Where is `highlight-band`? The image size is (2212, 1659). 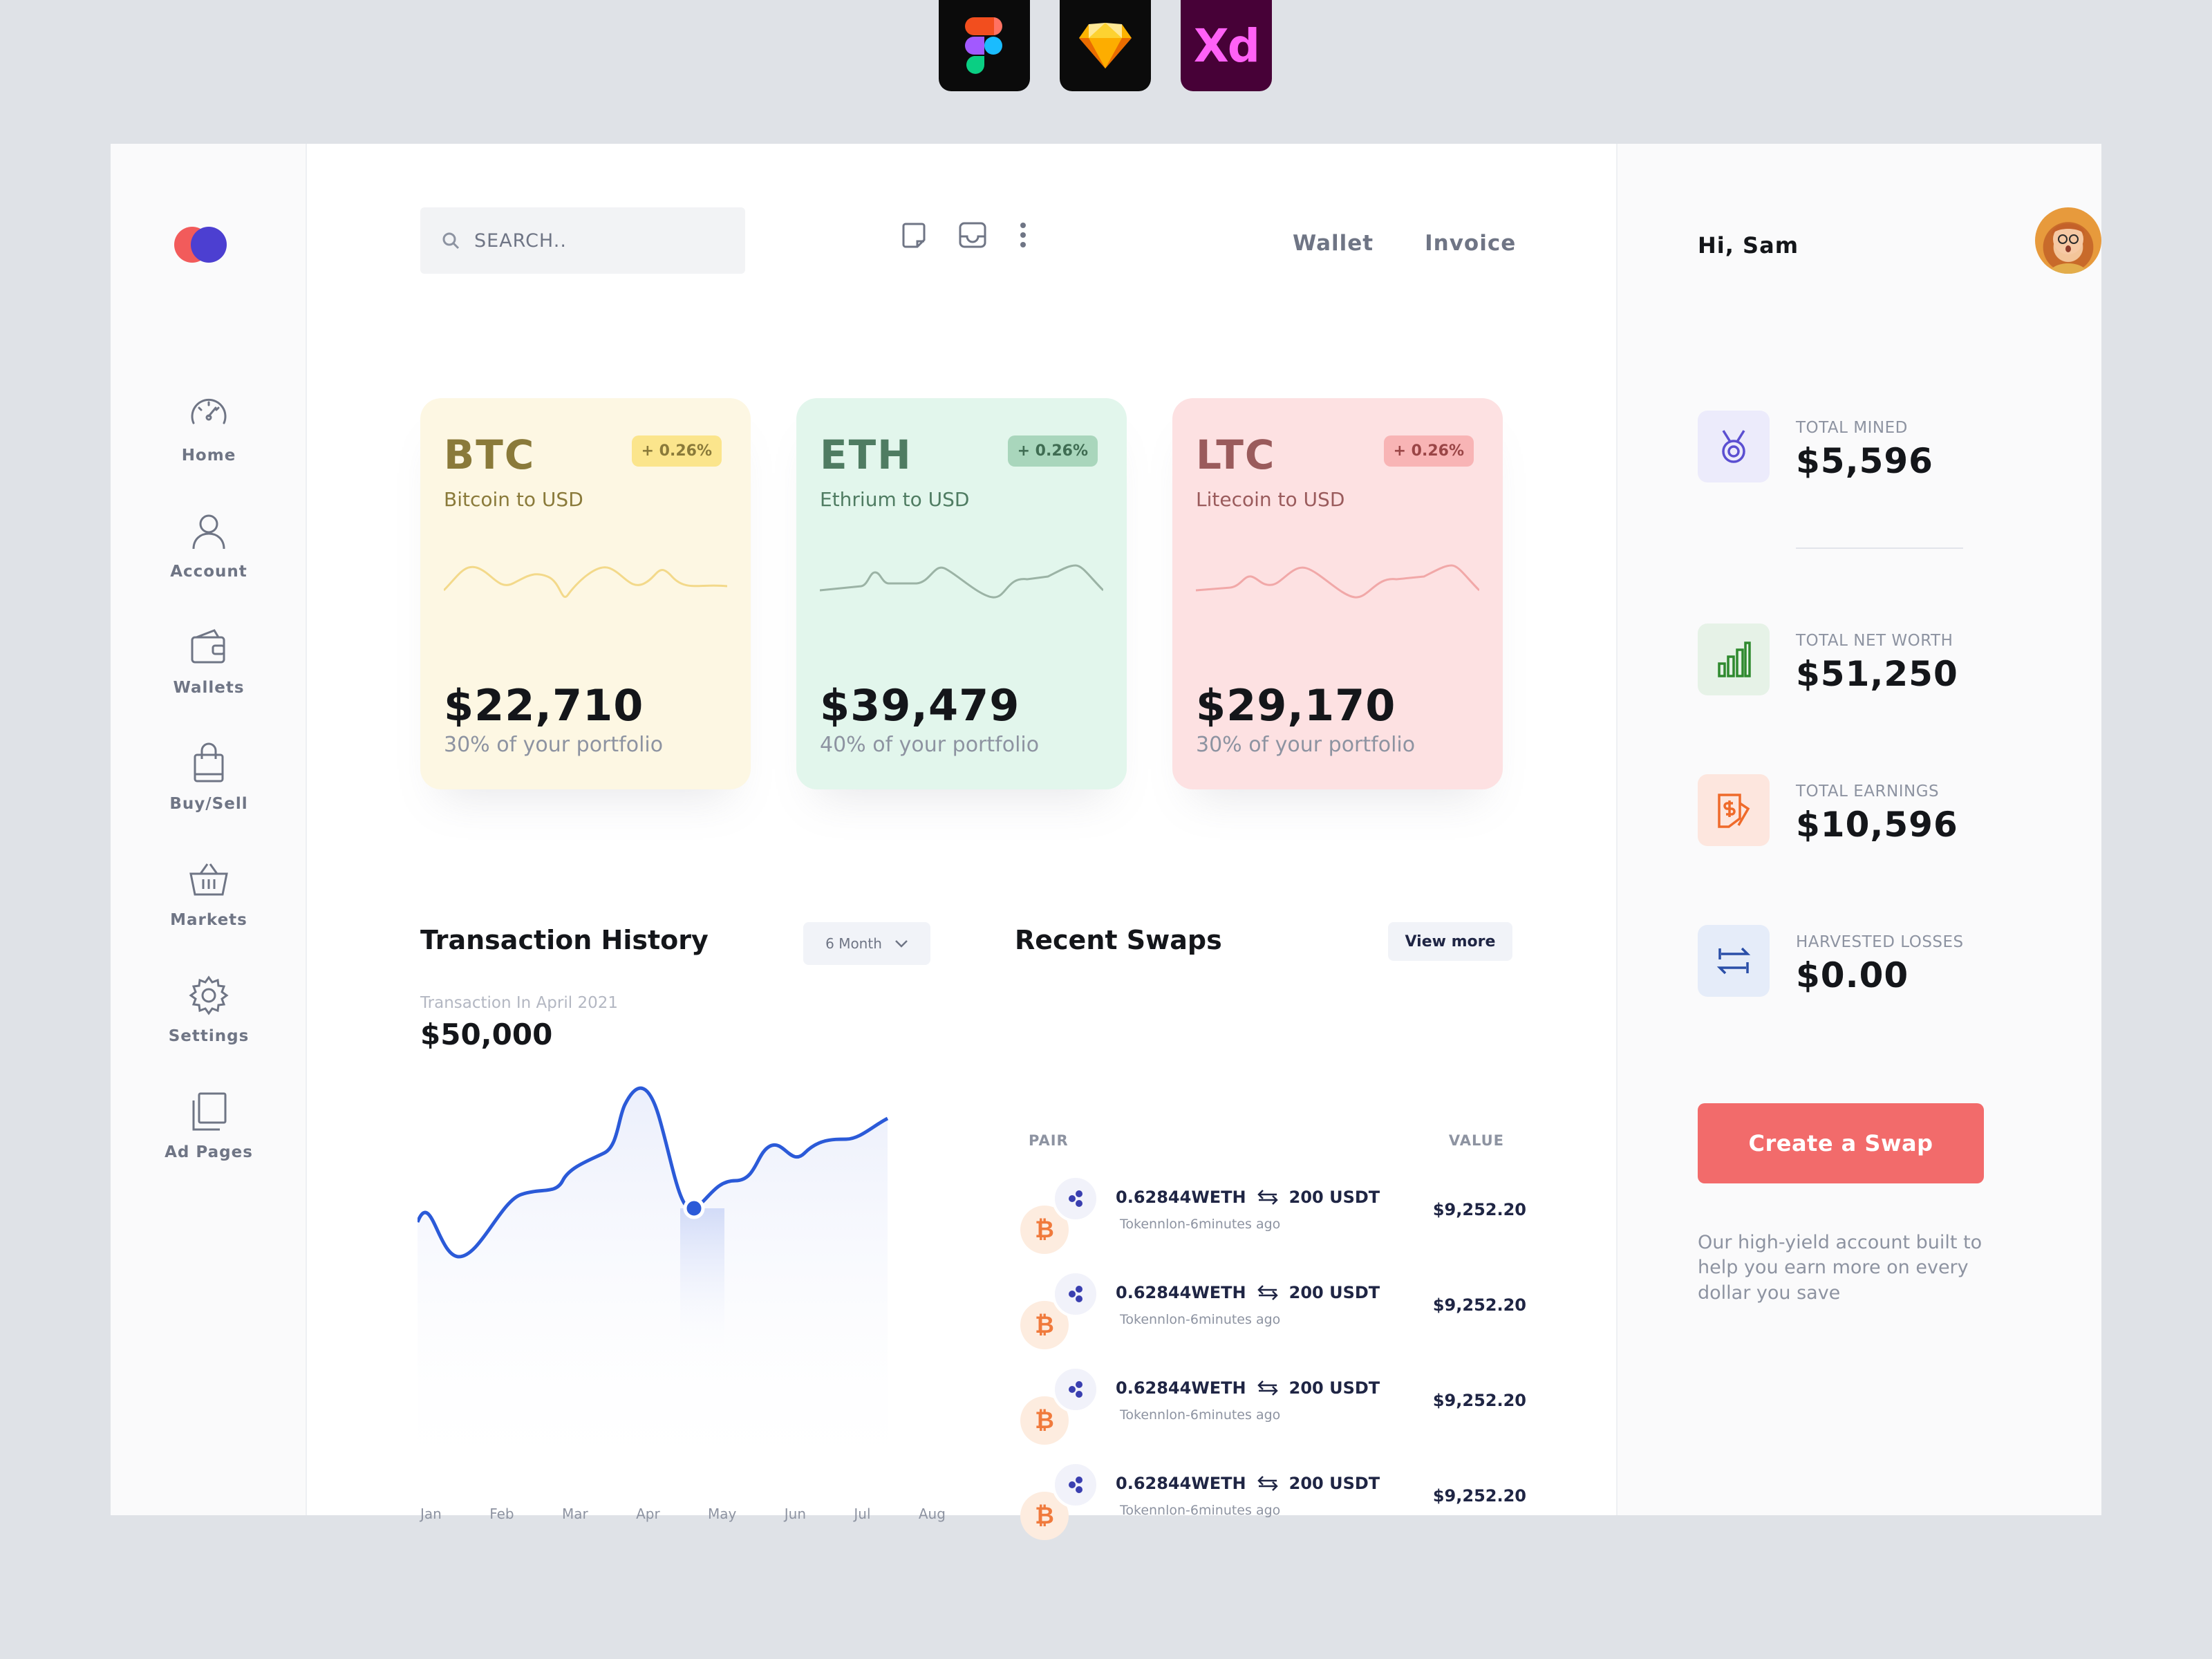 highlight-band is located at coordinates (702, 1284).